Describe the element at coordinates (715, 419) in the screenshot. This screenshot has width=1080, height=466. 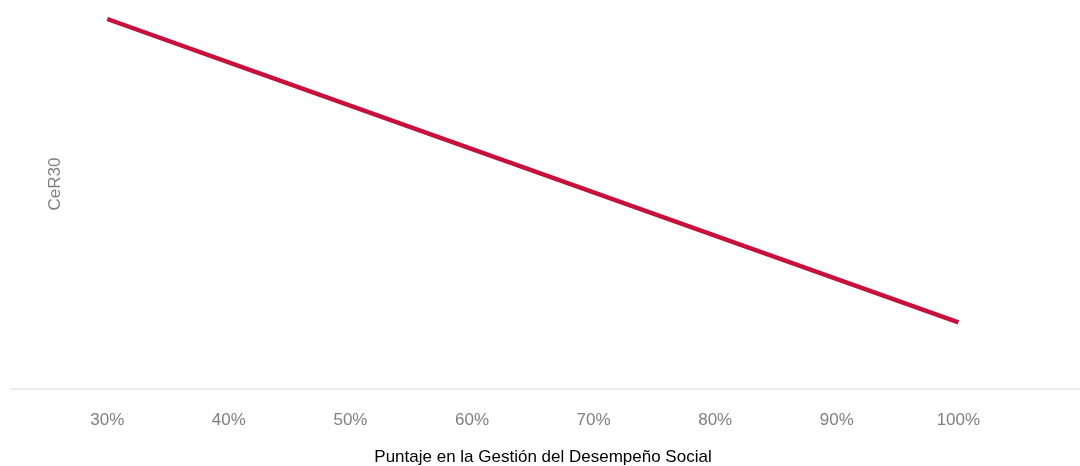
I see `x-tick-label: 80%` at that location.